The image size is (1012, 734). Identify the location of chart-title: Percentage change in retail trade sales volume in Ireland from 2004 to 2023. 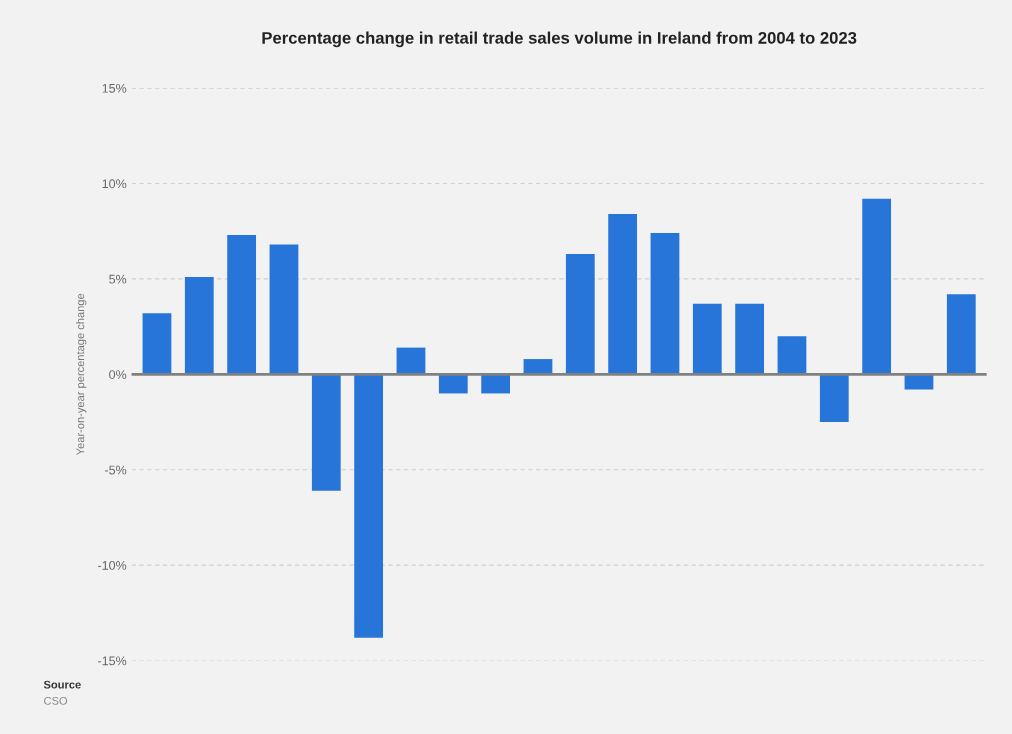
(559, 39).